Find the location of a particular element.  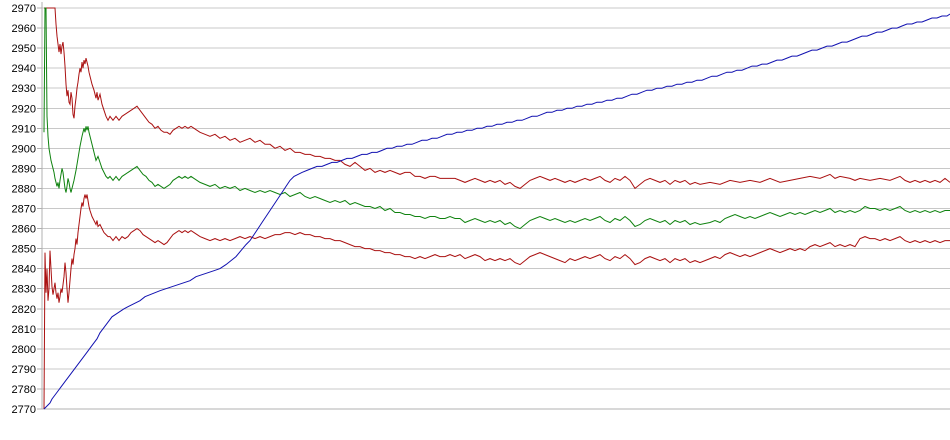

y-axis-label: 2810 is located at coordinates (24, 330).